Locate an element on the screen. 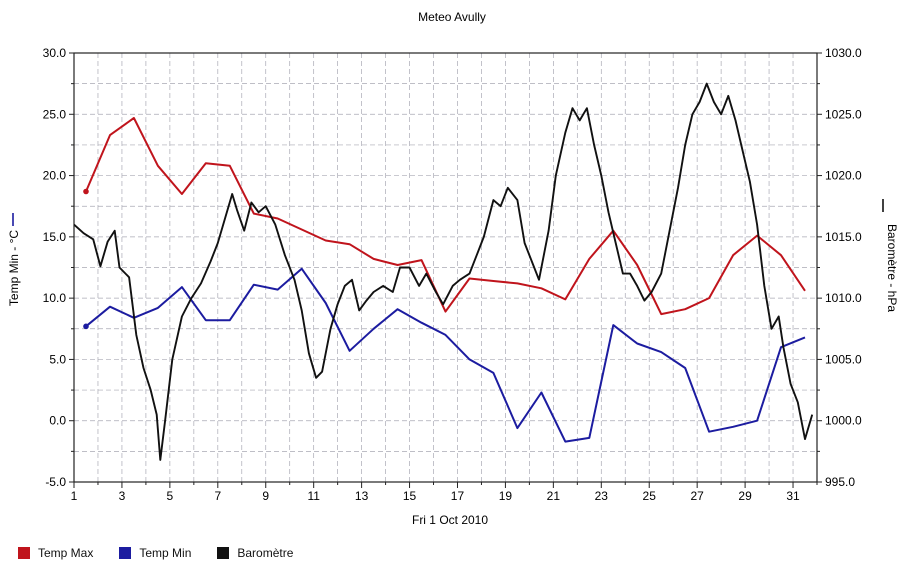  x-tick-label: 31 is located at coordinates (793, 496).